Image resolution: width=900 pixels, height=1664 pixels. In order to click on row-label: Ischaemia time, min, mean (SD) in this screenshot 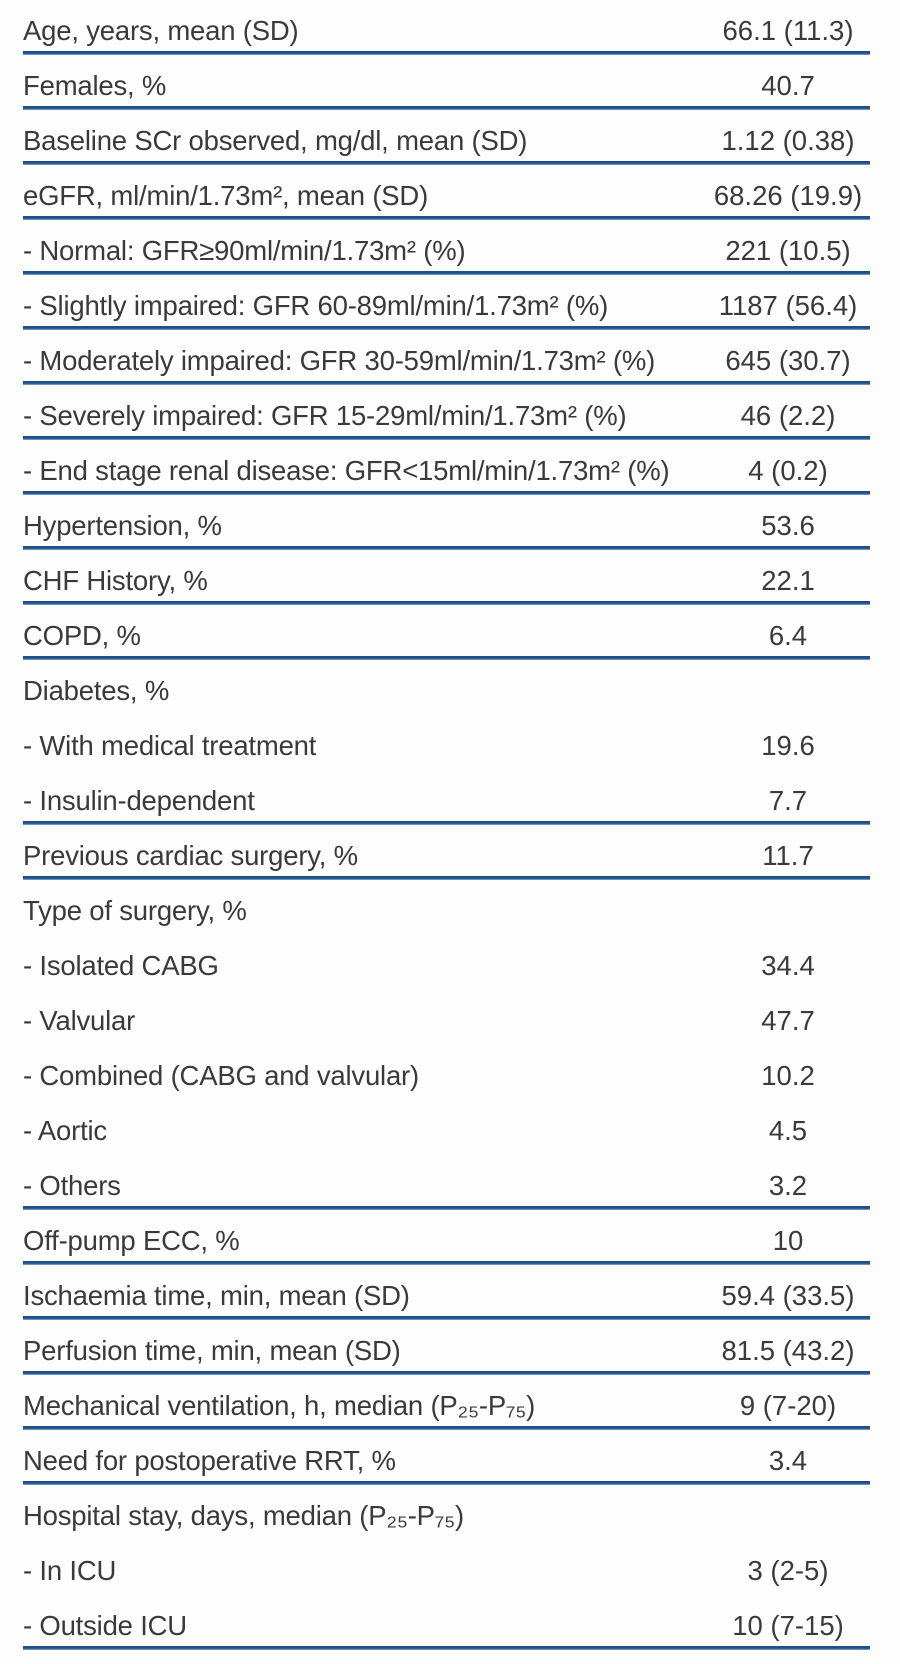, I will do `click(216, 1295)`.